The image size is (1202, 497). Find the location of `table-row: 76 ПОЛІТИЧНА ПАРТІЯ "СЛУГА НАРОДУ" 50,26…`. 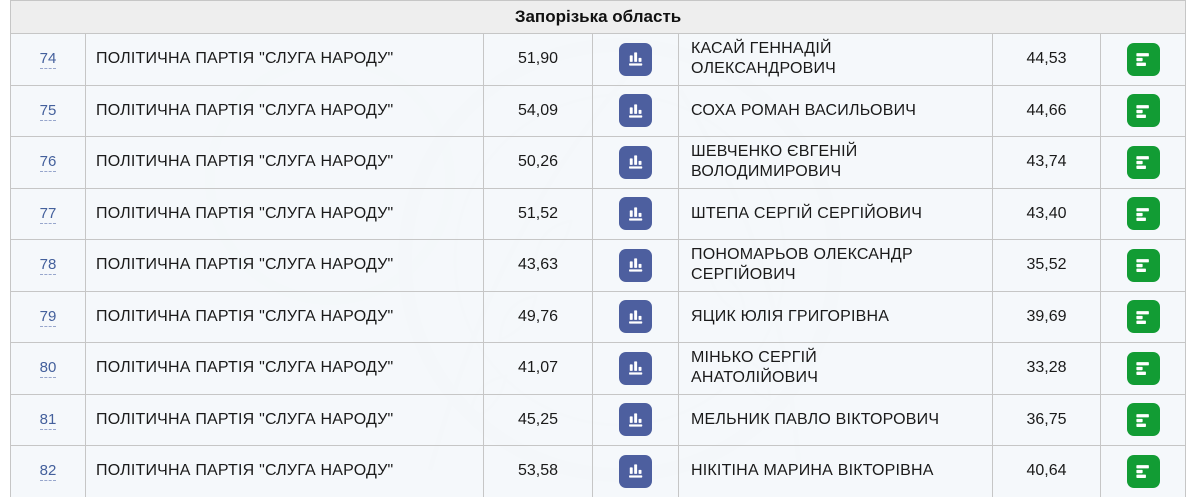

table-row: 76 ПОЛІТИЧНА ПАРТІЯ "СЛУГА НАРОДУ" 50,26… is located at coordinates (598, 162).